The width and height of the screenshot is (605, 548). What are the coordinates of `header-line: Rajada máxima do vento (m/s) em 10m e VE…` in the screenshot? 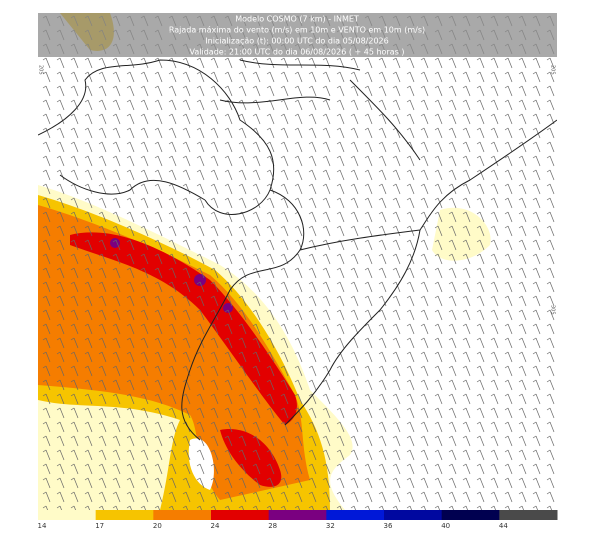 It's located at (297, 30).